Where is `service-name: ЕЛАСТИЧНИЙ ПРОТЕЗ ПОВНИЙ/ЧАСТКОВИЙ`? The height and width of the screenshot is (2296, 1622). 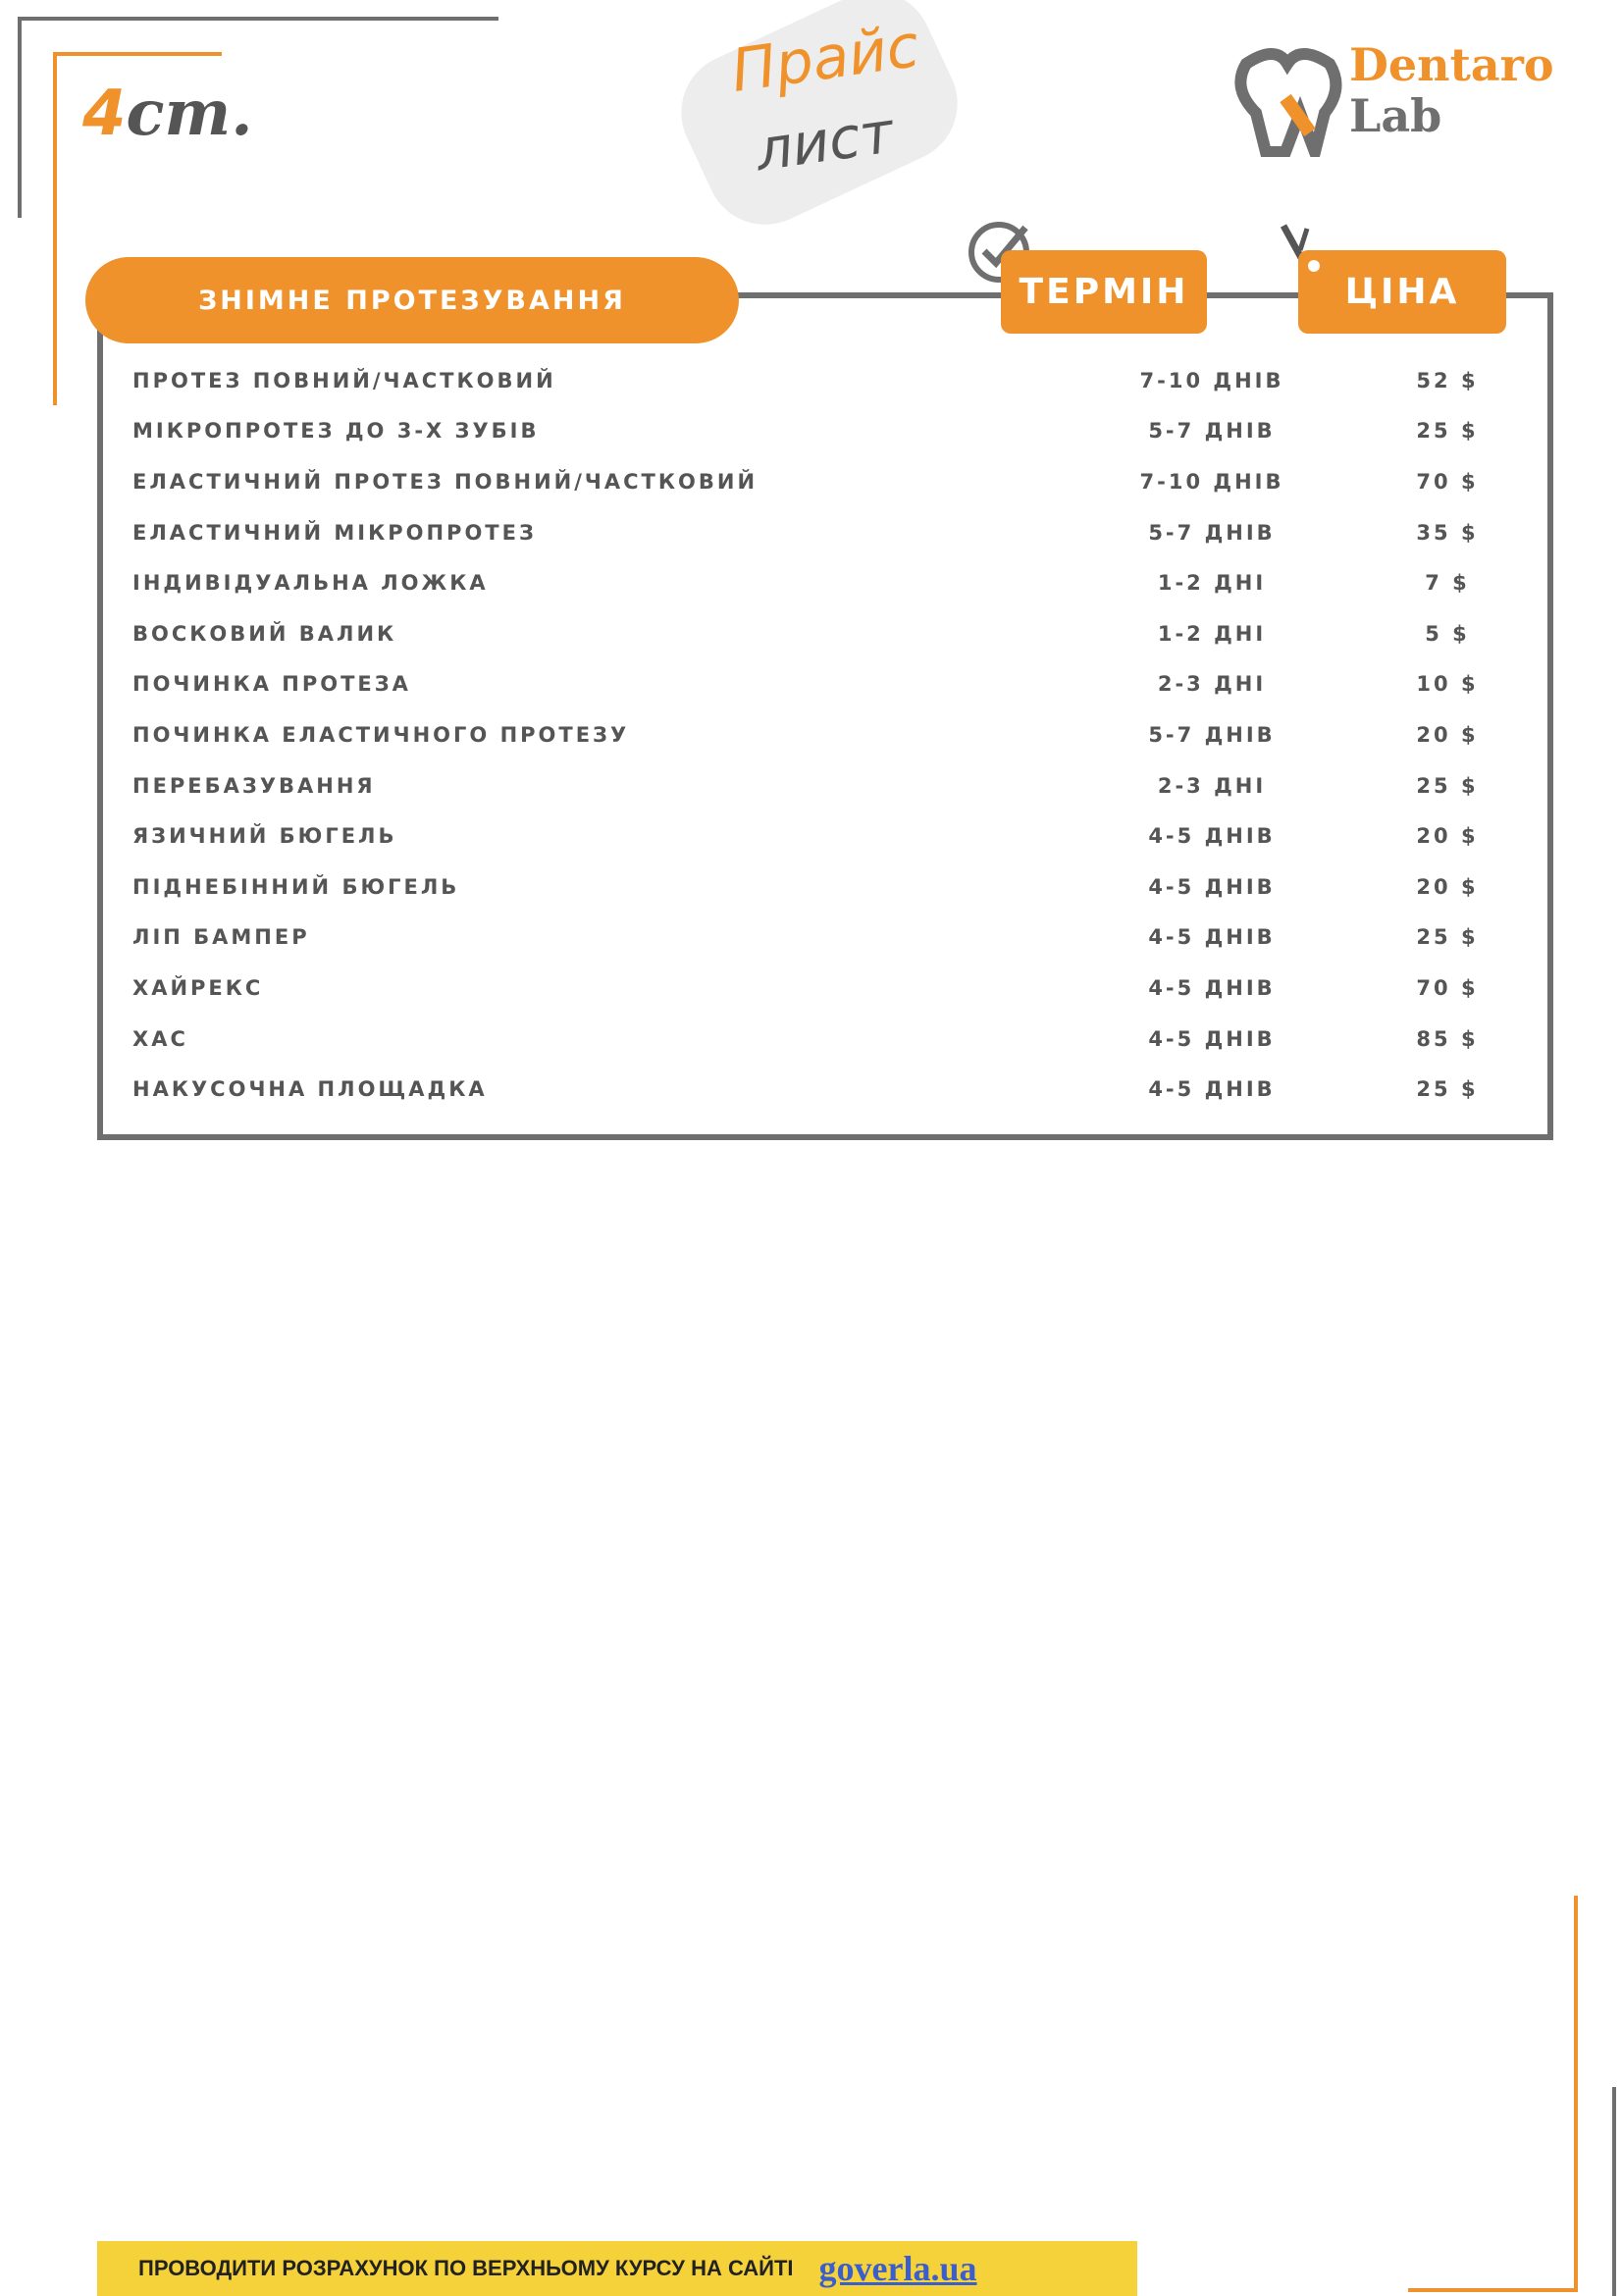
service-name: ЕЛАСТИЧНИЙ ПРОТЕЗ ПОВНИЙ/ЧАСТКОВИЙ is located at coordinates (445, 481).